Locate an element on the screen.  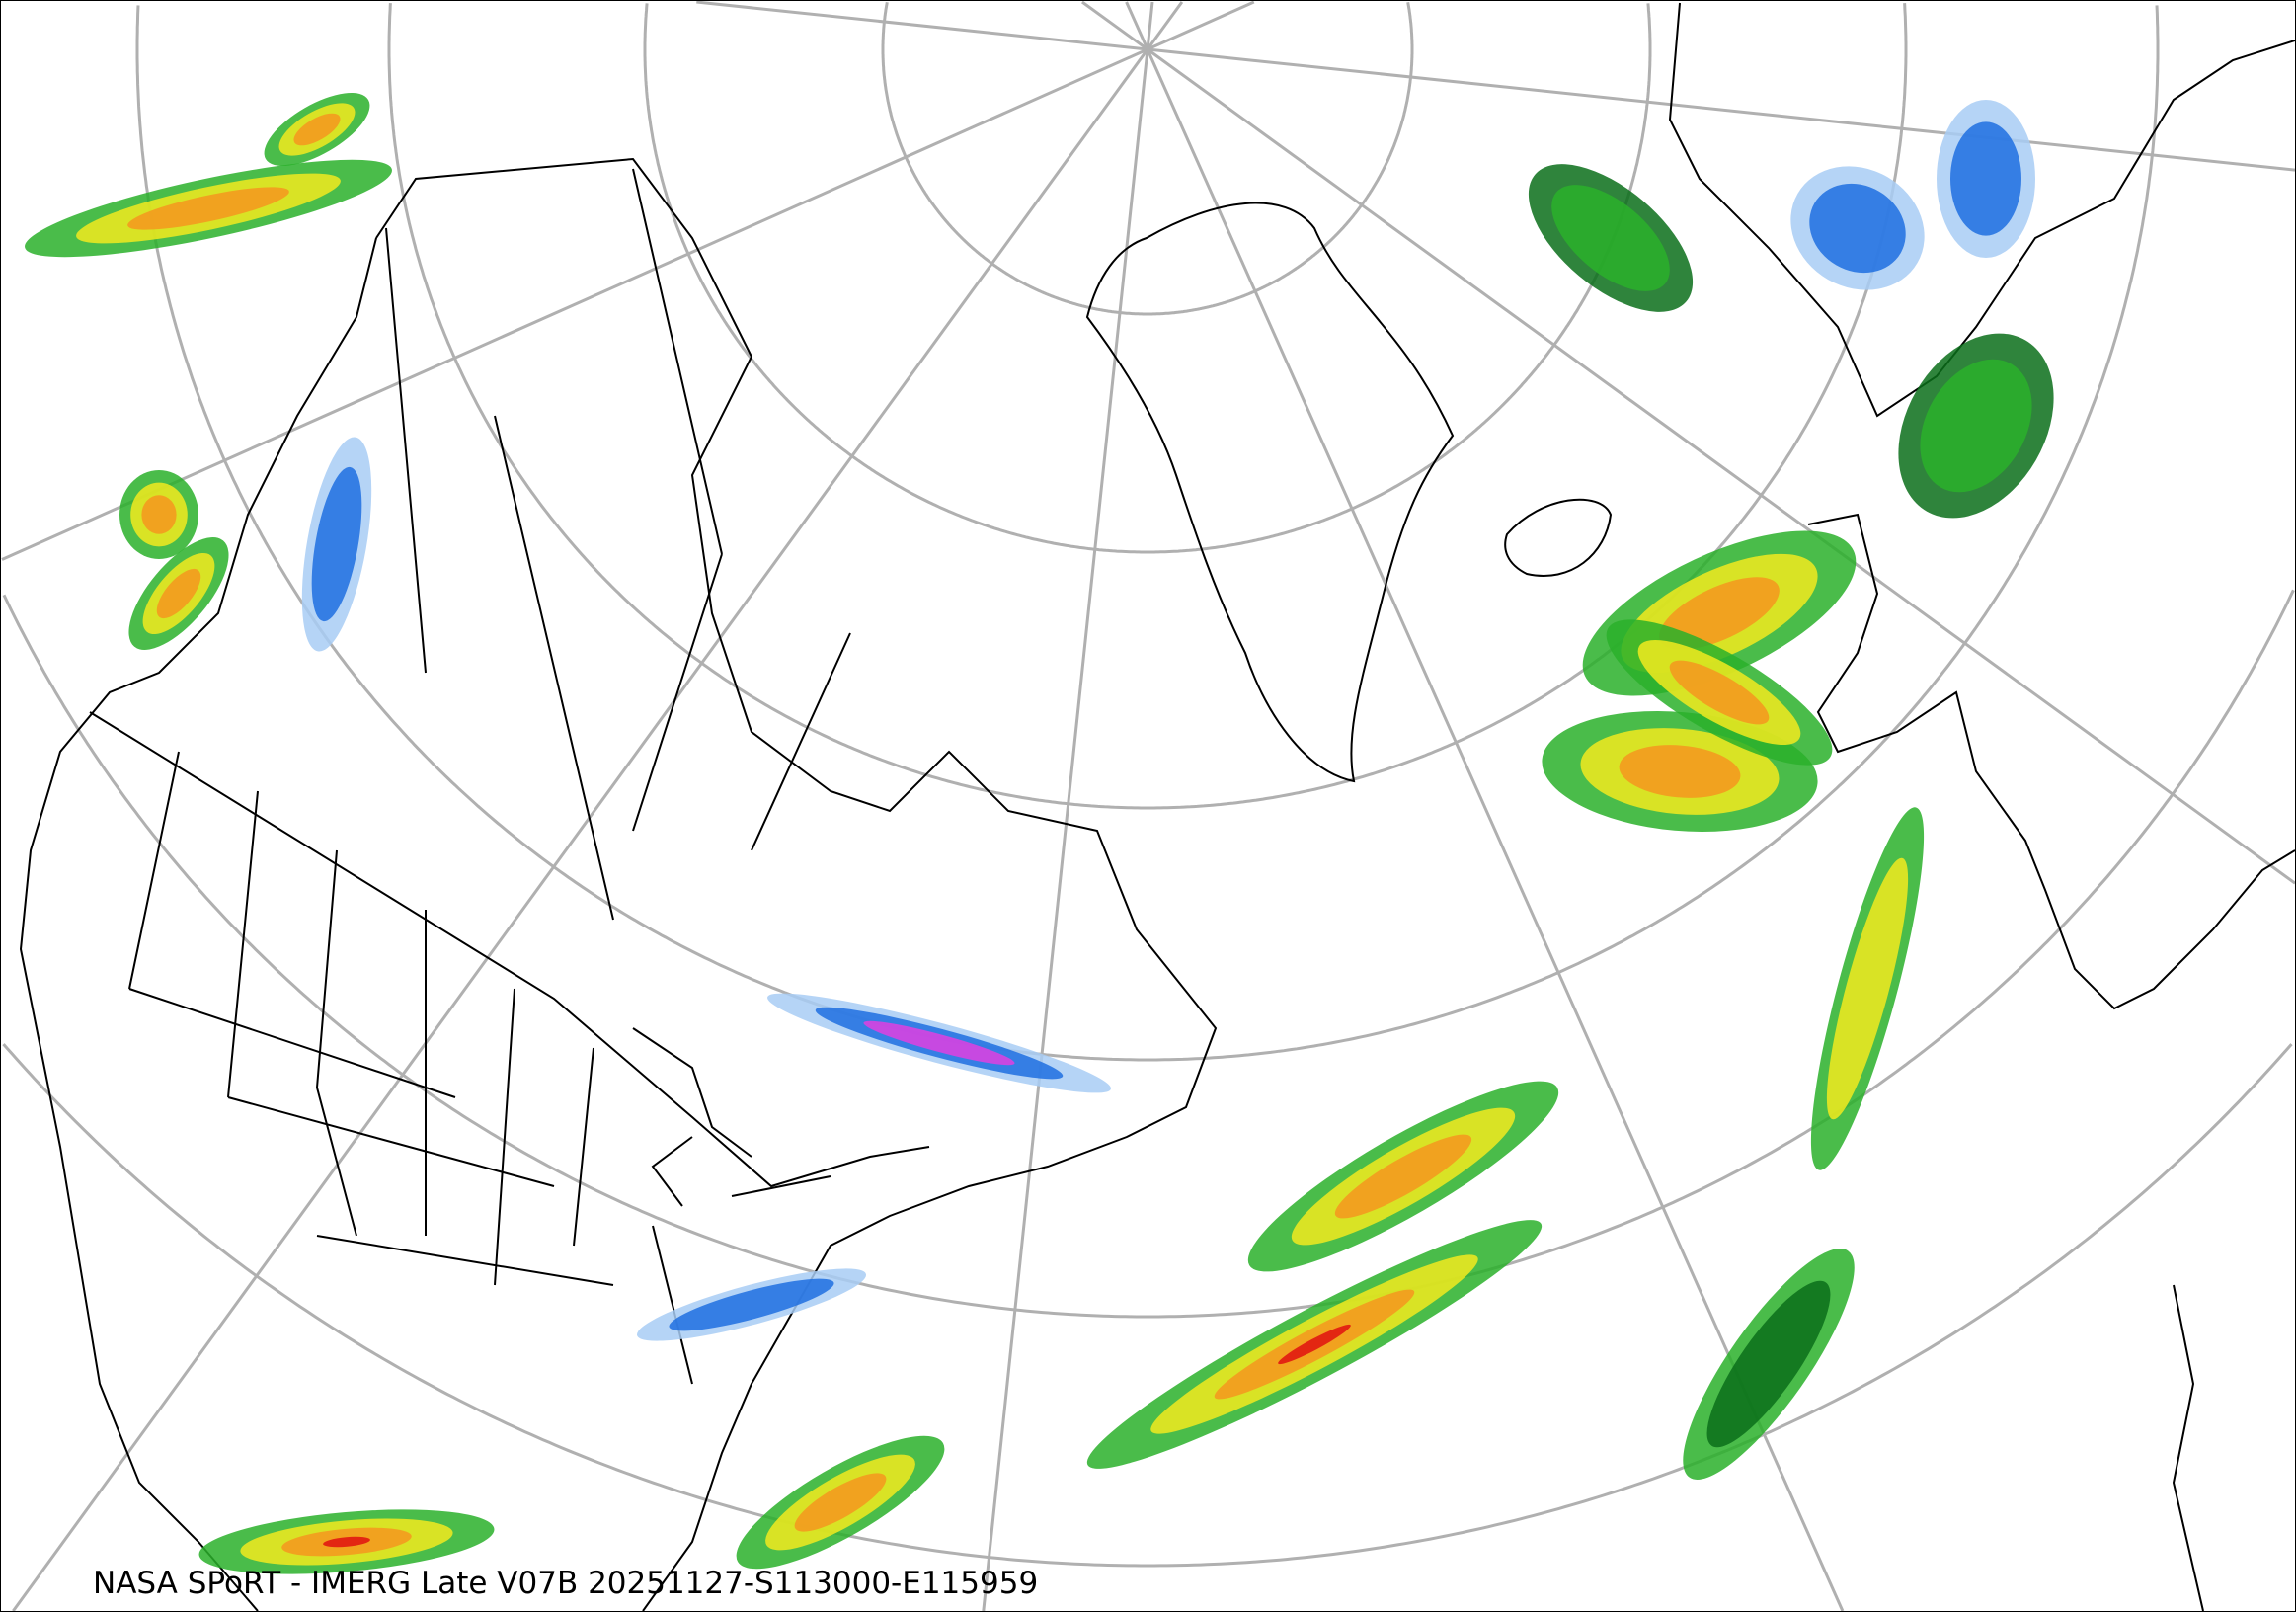
iceland-coastline is located at coordinates (1559, 537).